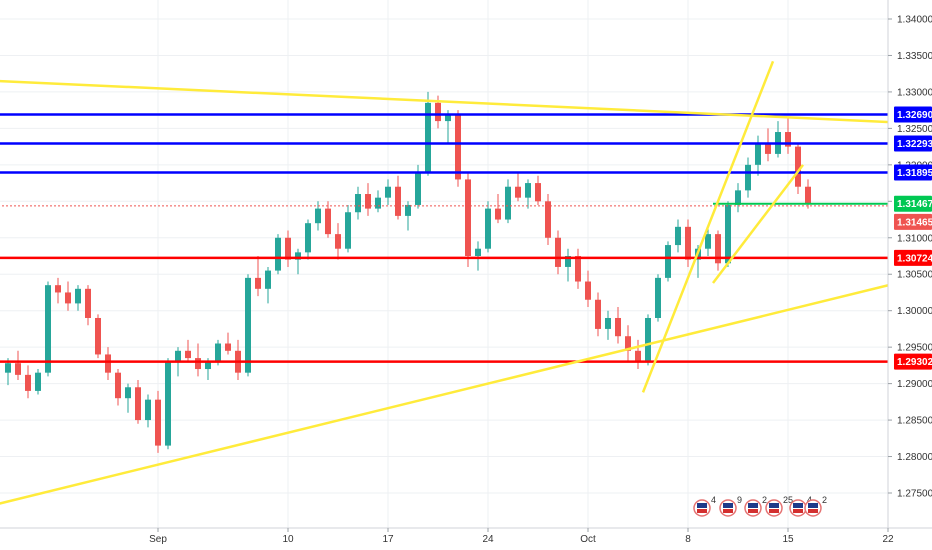 The width and height of the screenshot is (932, 550). Describe the element at coordinates (888, 539) in the screenshot. I see `time-tick-label: 22` at that location.